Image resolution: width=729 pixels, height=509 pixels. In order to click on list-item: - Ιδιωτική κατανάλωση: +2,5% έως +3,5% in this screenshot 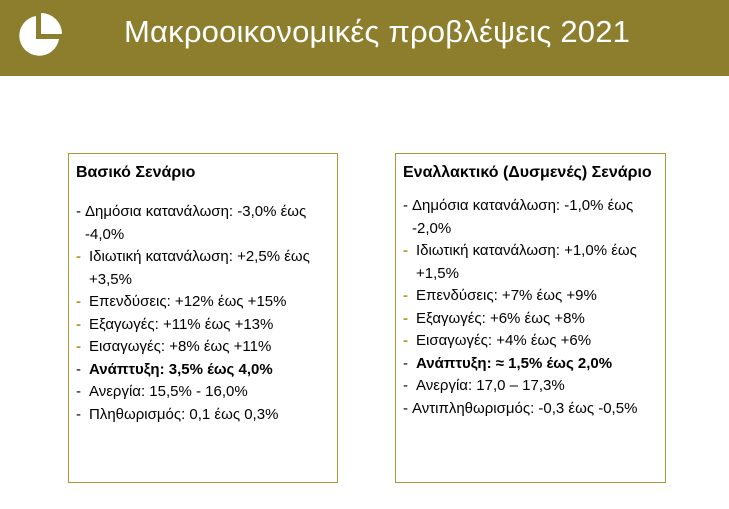, I will do `click(193, 268)`.